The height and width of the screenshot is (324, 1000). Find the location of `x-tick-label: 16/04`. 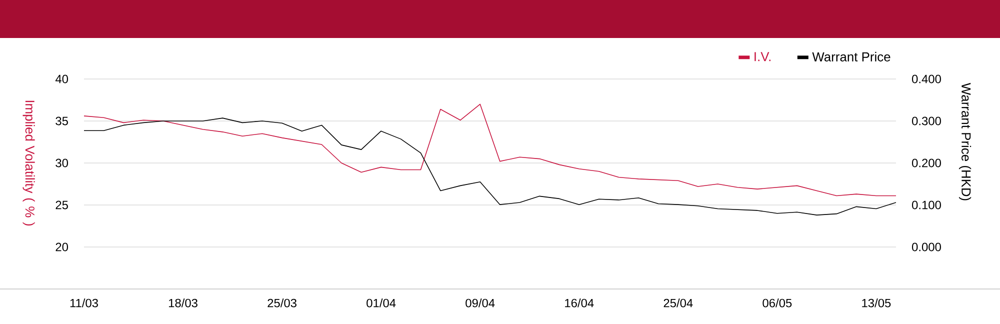

x-tick-label: 16/04 is located at coordinates (579, 303).